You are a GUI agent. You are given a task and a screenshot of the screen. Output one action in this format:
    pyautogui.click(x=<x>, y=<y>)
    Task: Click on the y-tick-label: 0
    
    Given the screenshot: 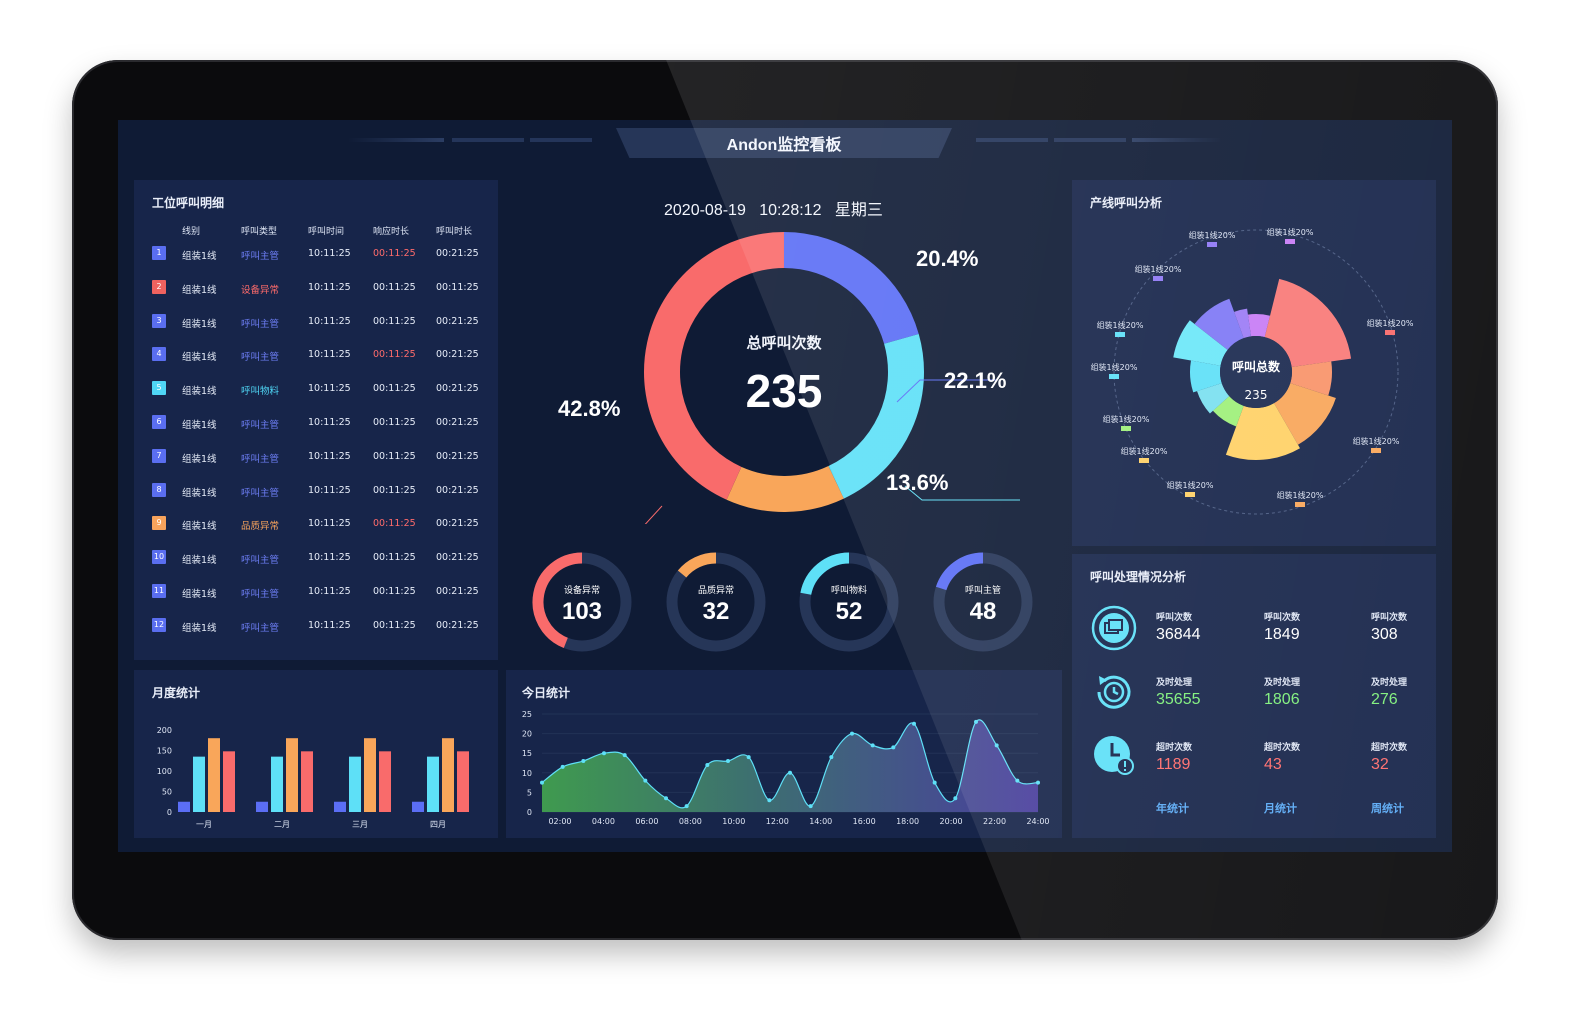 What is the action you would take?
    pyautogui.click(x=529, y=812)
    